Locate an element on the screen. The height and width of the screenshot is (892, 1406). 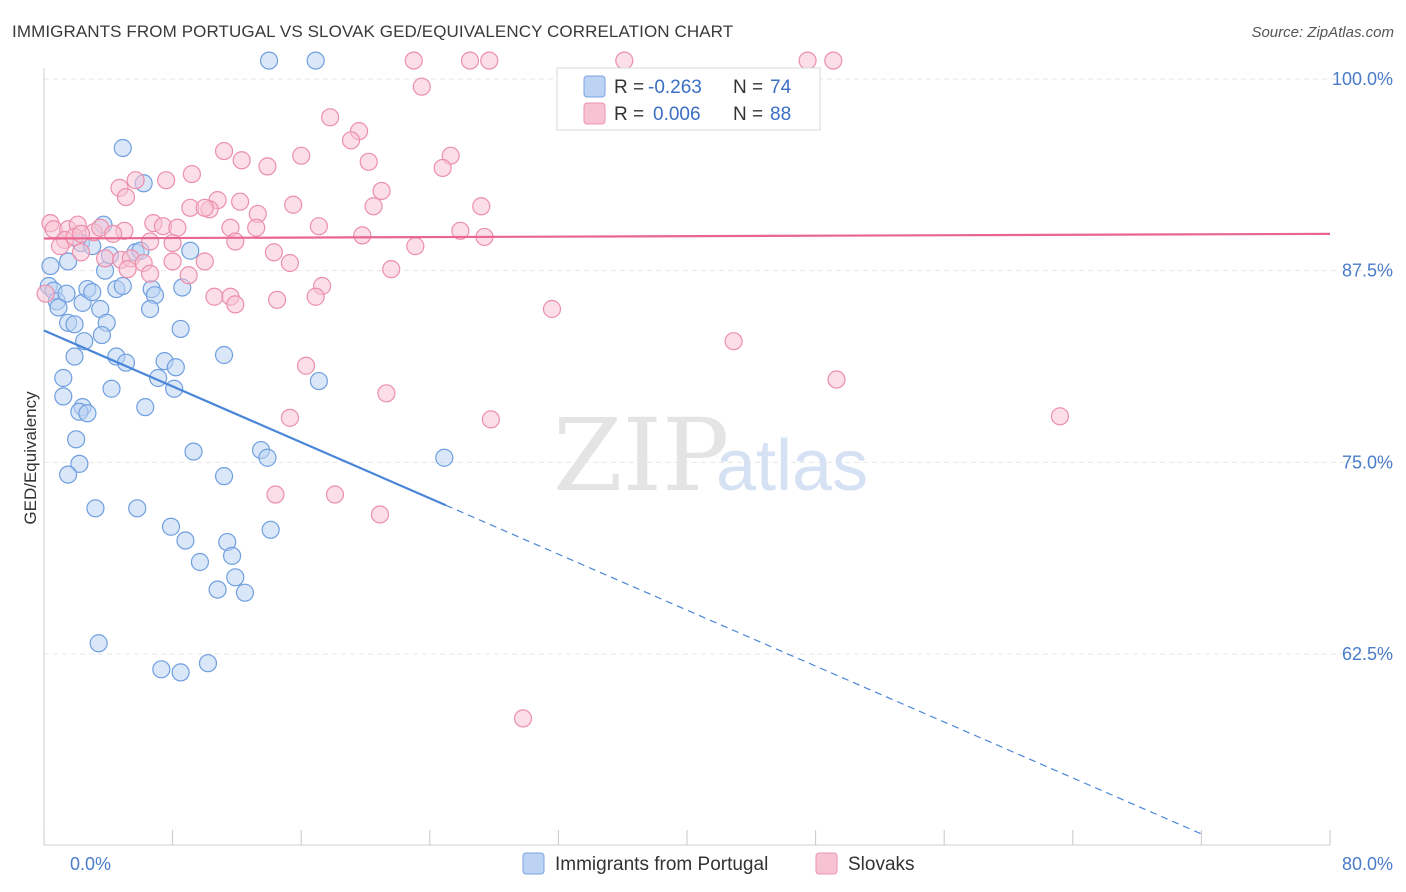
y-tick-label-2: 87.5% is located at coordinates (1367, 271).